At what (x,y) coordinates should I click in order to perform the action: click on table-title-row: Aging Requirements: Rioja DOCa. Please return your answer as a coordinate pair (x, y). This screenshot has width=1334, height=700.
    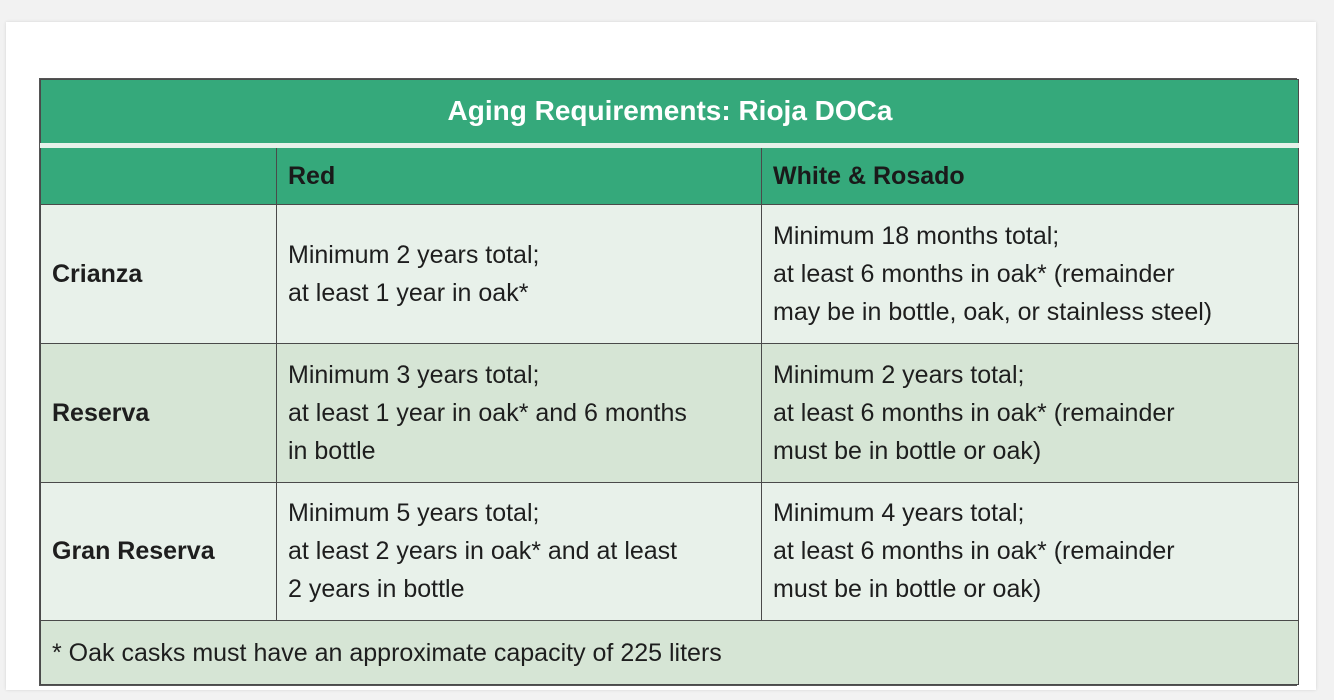
    Looking at the image, I should click on (669, 113).